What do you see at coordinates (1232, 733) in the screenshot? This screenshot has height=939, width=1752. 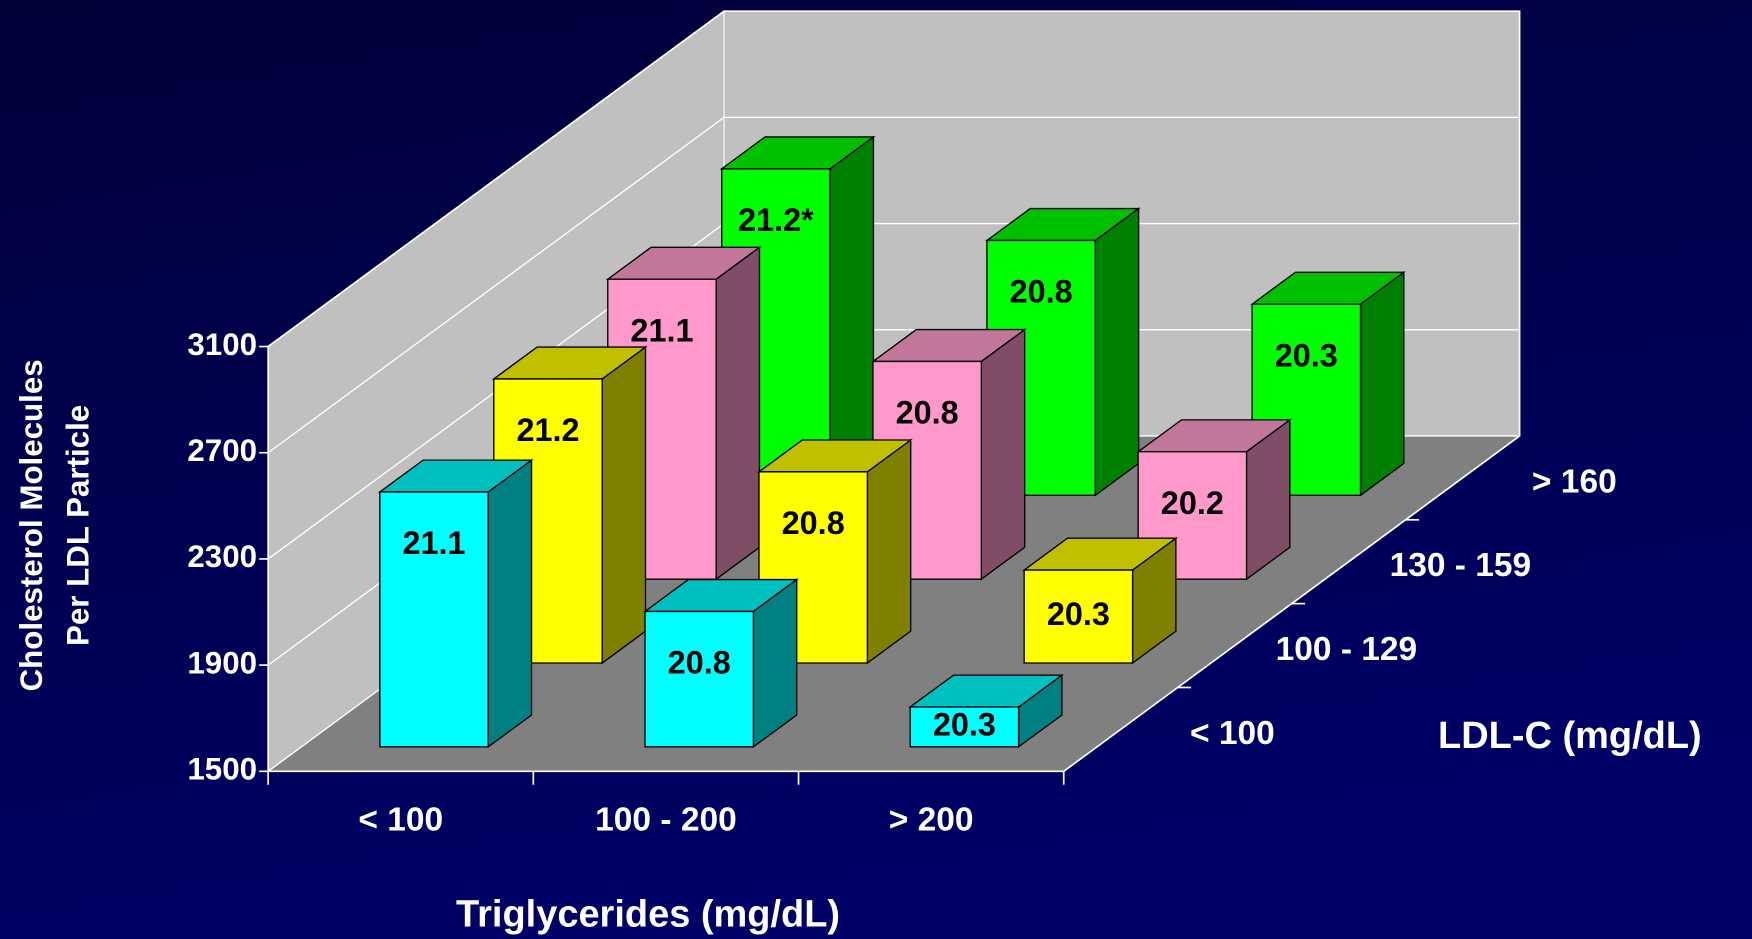 I see `z-tick-label: < 100` at bounding box center [1232, 733].